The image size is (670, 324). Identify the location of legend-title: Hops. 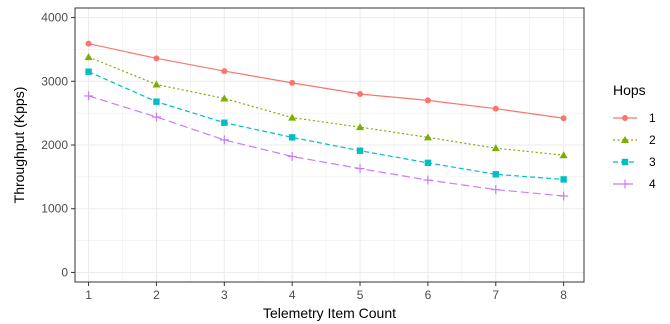
(629, 90).